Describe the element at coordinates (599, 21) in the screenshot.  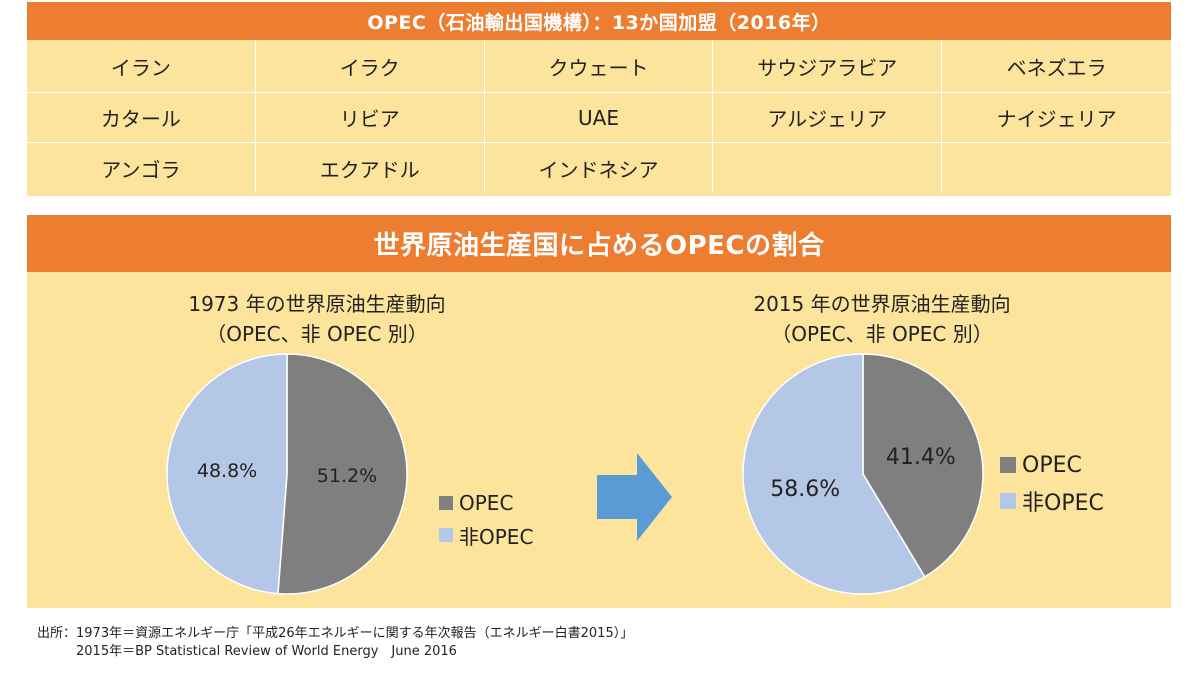
I see `members-title: OPEC（石油輸出国機構）：13か国加盟（2016年）` at that location.